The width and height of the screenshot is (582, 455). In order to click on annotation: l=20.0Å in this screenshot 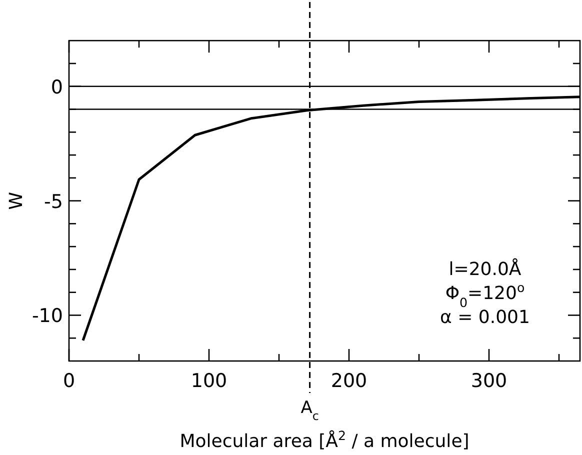, I will do `click(485, 269)`.